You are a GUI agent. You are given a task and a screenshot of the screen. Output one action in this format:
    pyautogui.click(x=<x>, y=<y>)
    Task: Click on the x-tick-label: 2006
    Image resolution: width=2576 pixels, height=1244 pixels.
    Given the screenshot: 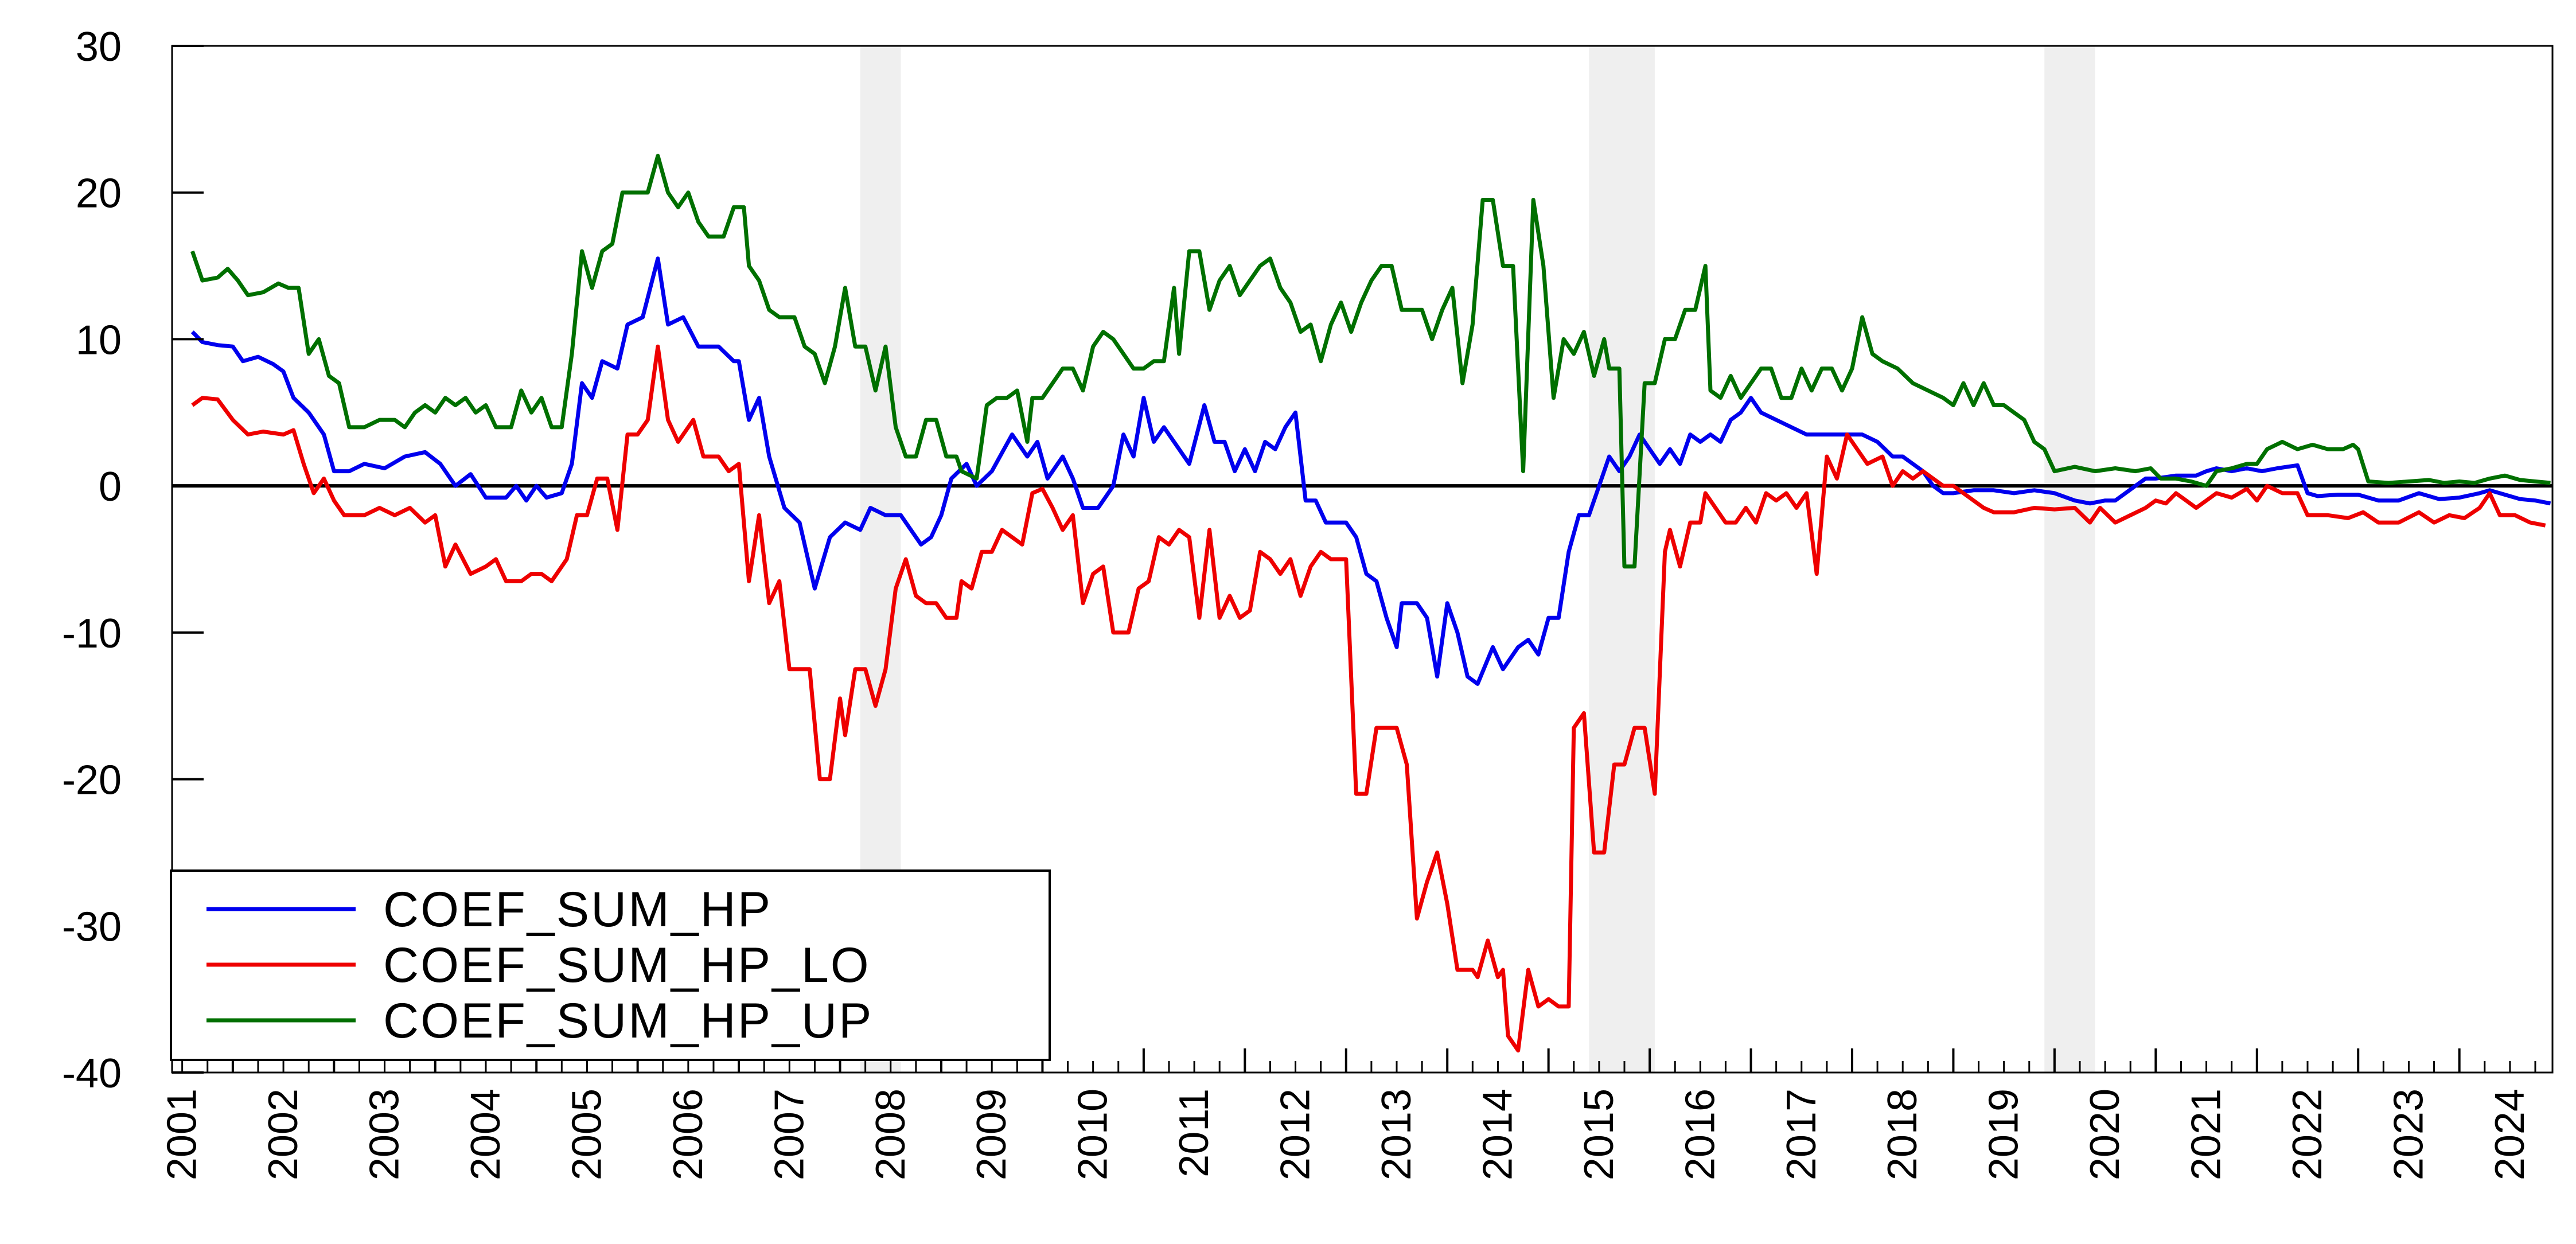 What is the action you would take?
    pyautogui.click(x=688, y=1134)
    